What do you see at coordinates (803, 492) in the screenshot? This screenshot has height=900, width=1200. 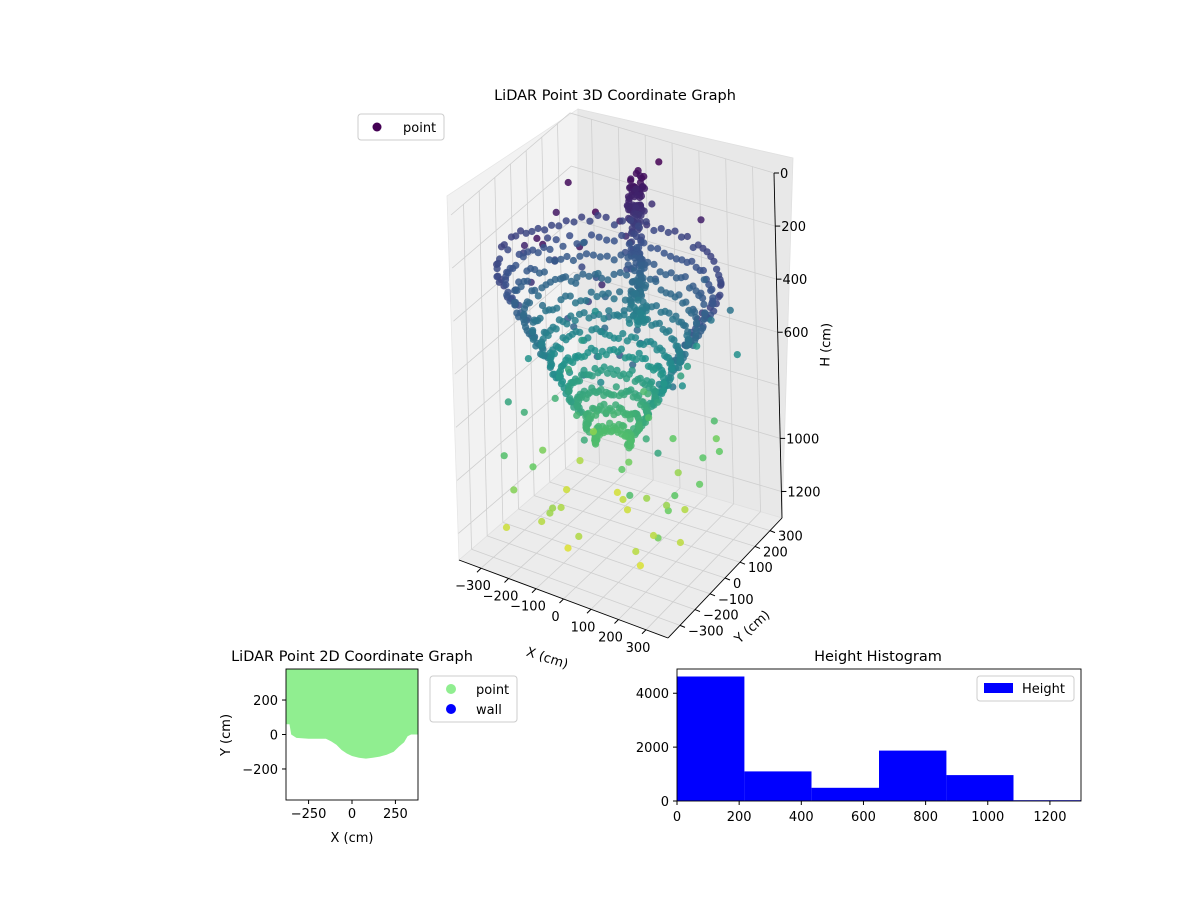 I see `z-tick-label: 1200` at bounding box center [803, 492].